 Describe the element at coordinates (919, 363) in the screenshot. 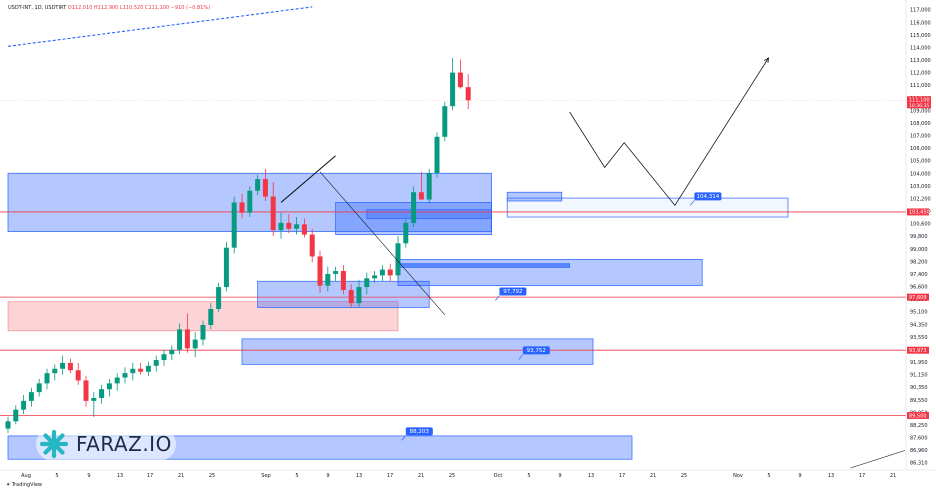

I see `price-tick-label: 91,950` at that location.